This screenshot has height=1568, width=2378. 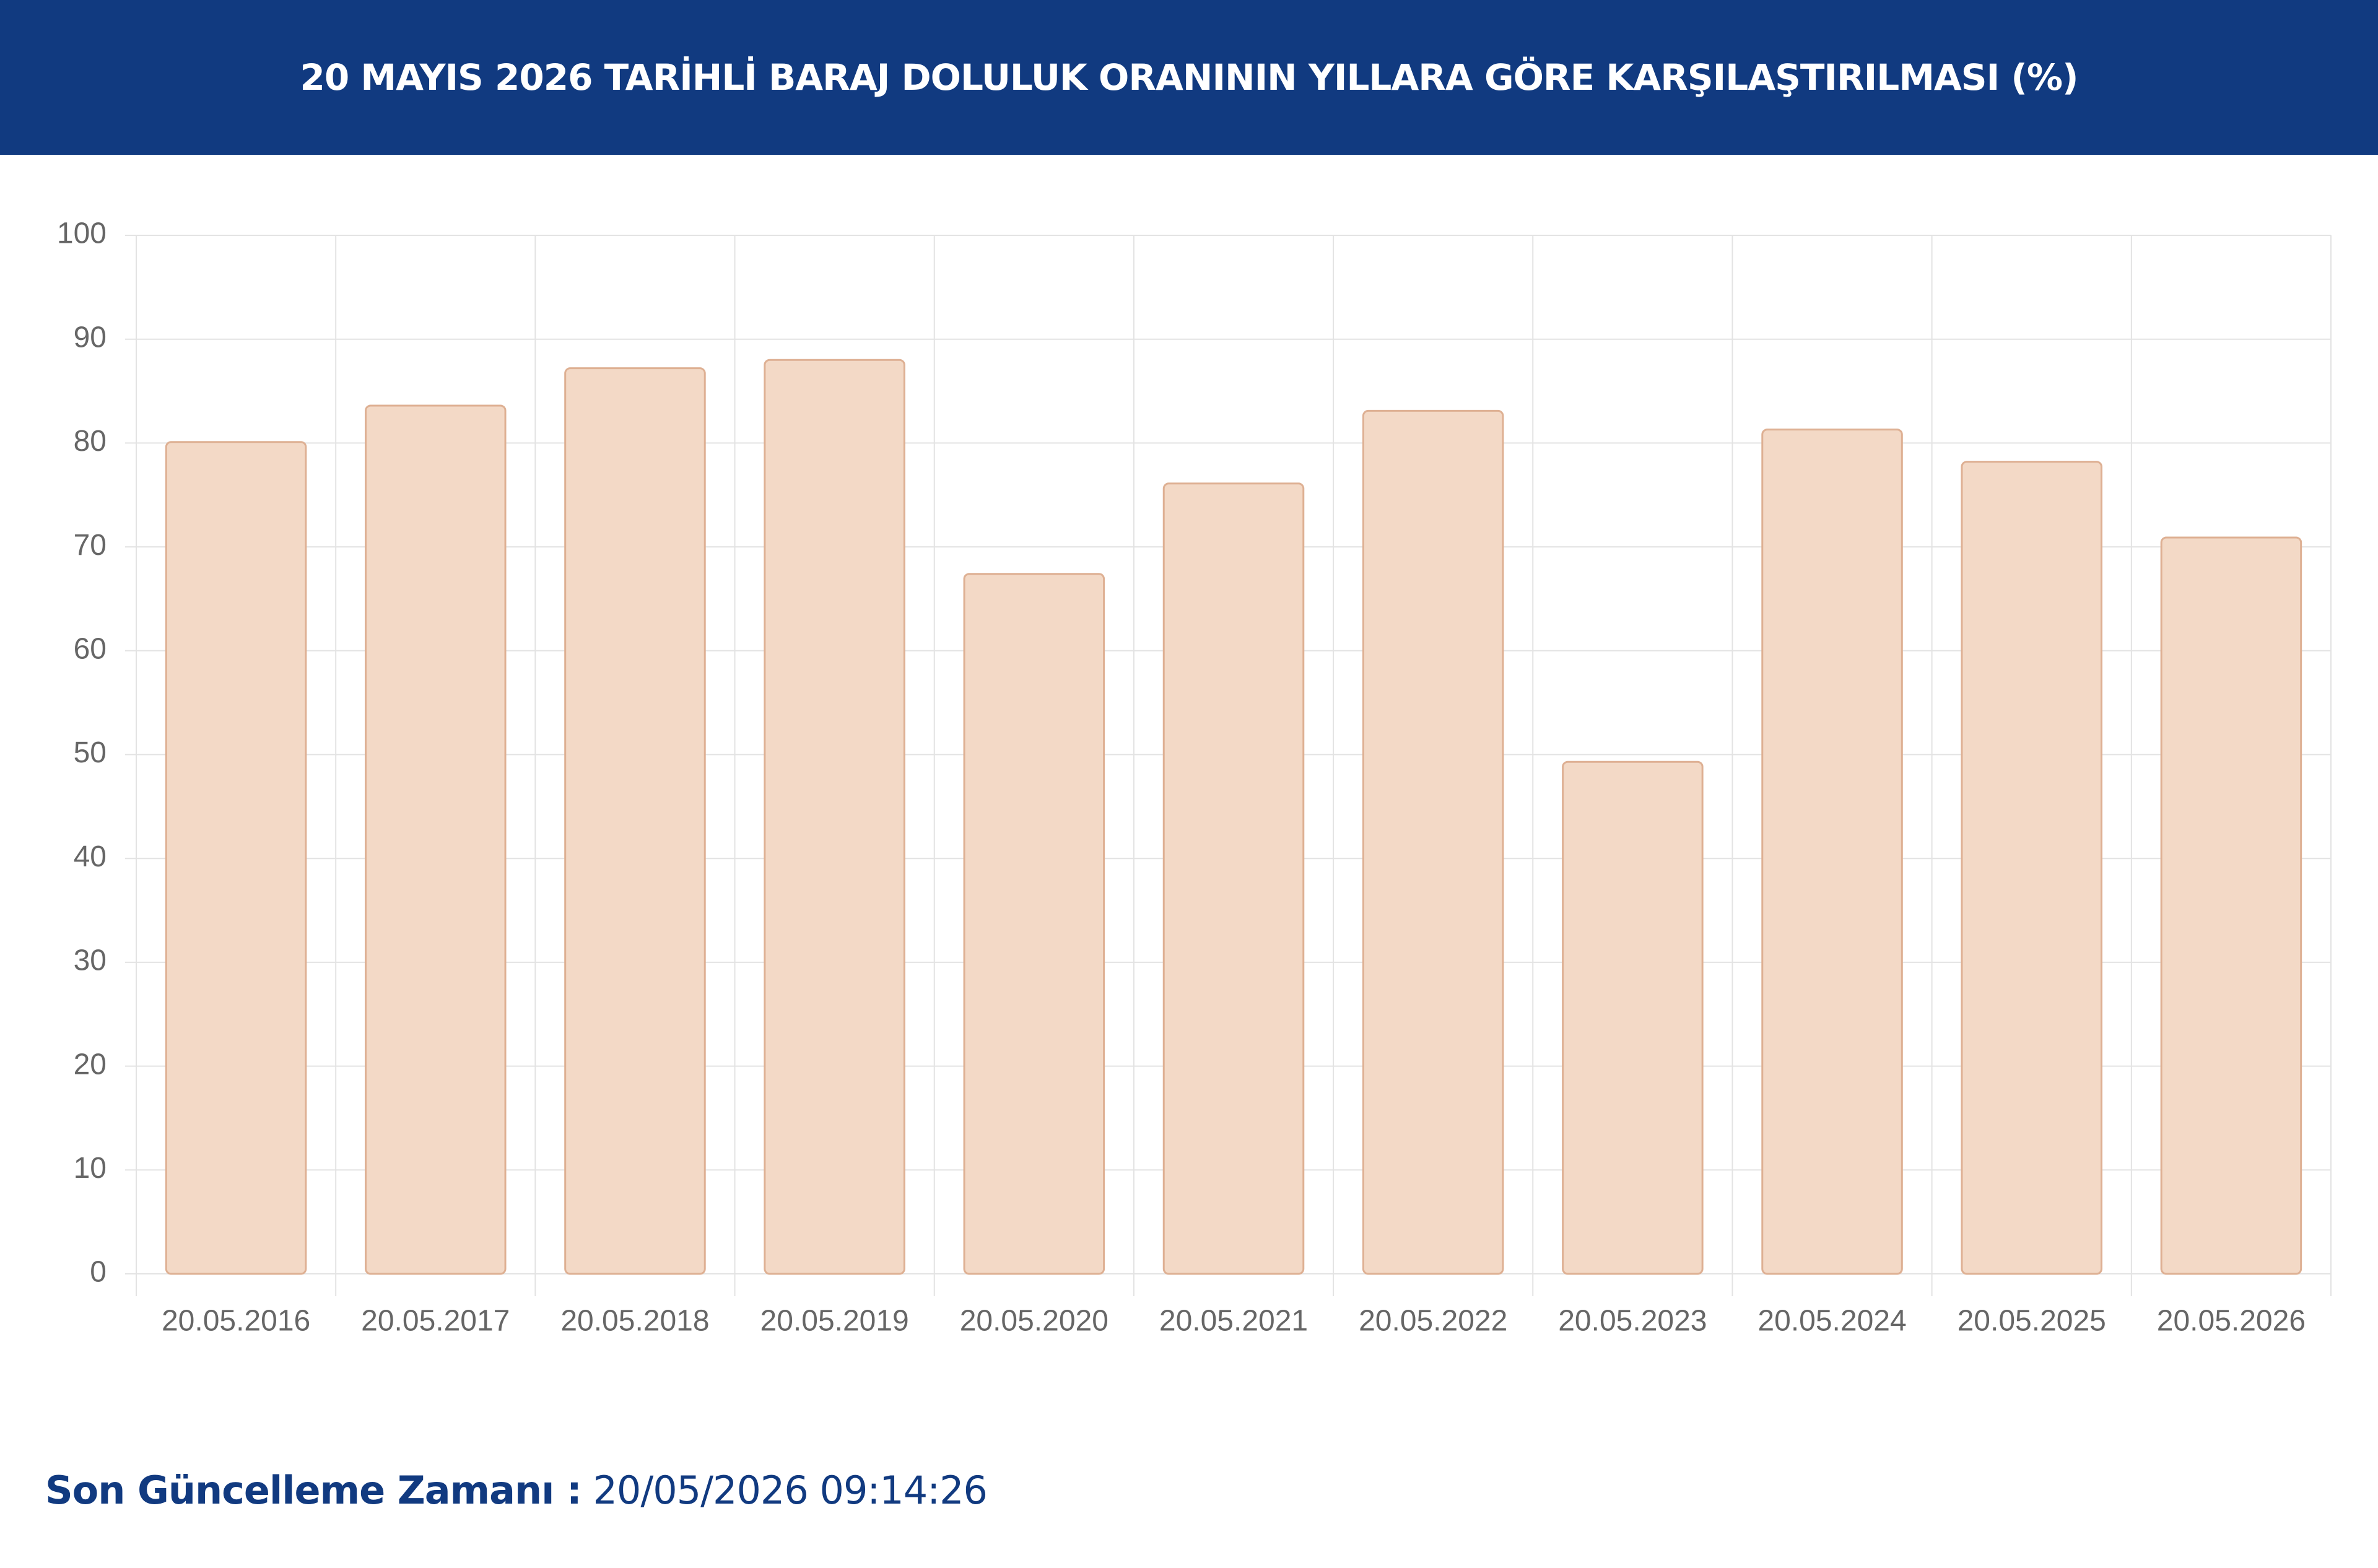 What do you see at coordinates (1233, 1322) in the screenshot?
I see `x-tick-label: 20.05.2021` at bounding box center [1233, 1322].